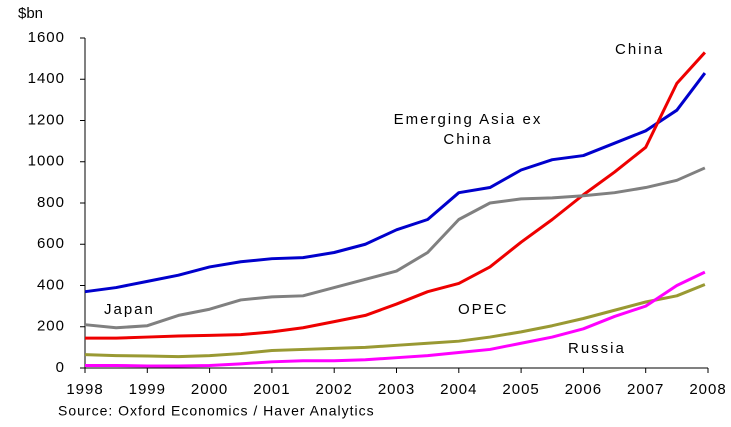 Image resolution: width=731 pixels, height=427 pixels. I want to click on y-tick-label: 800, so click(51, 202).